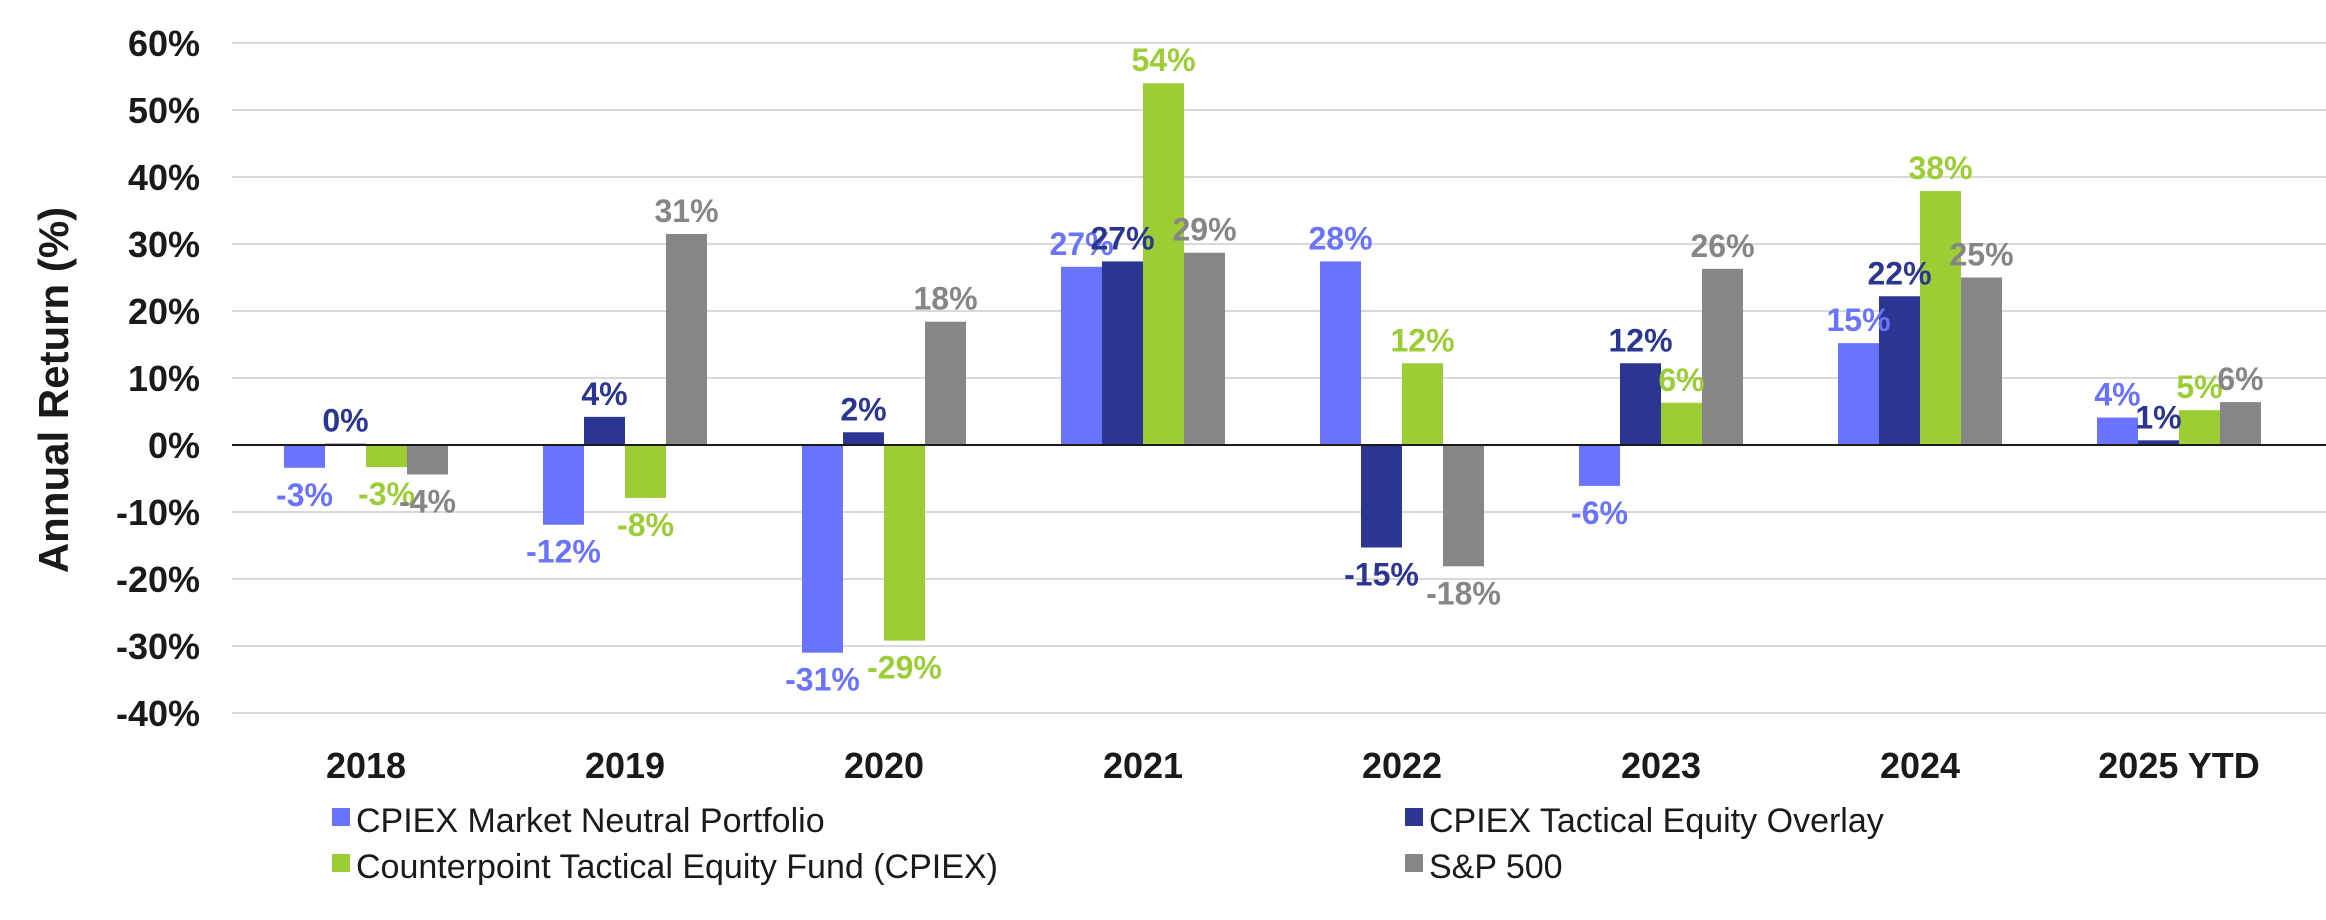 The height and width of the screenshot is (920, 2326). I want to click on data-label: 0%, so click(345, 421).